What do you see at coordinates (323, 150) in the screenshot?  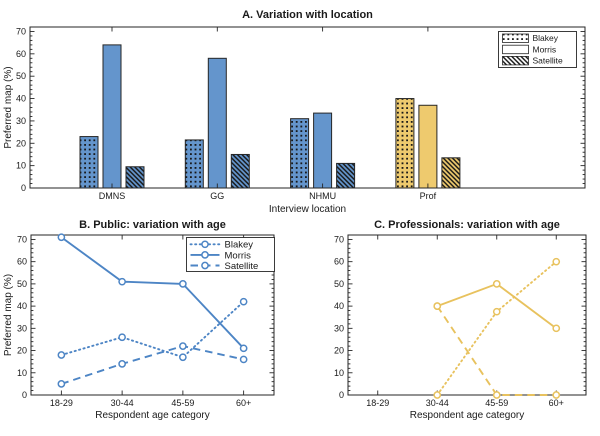 I see `bar-nhmu-morris` at bounding box center [323, 150].